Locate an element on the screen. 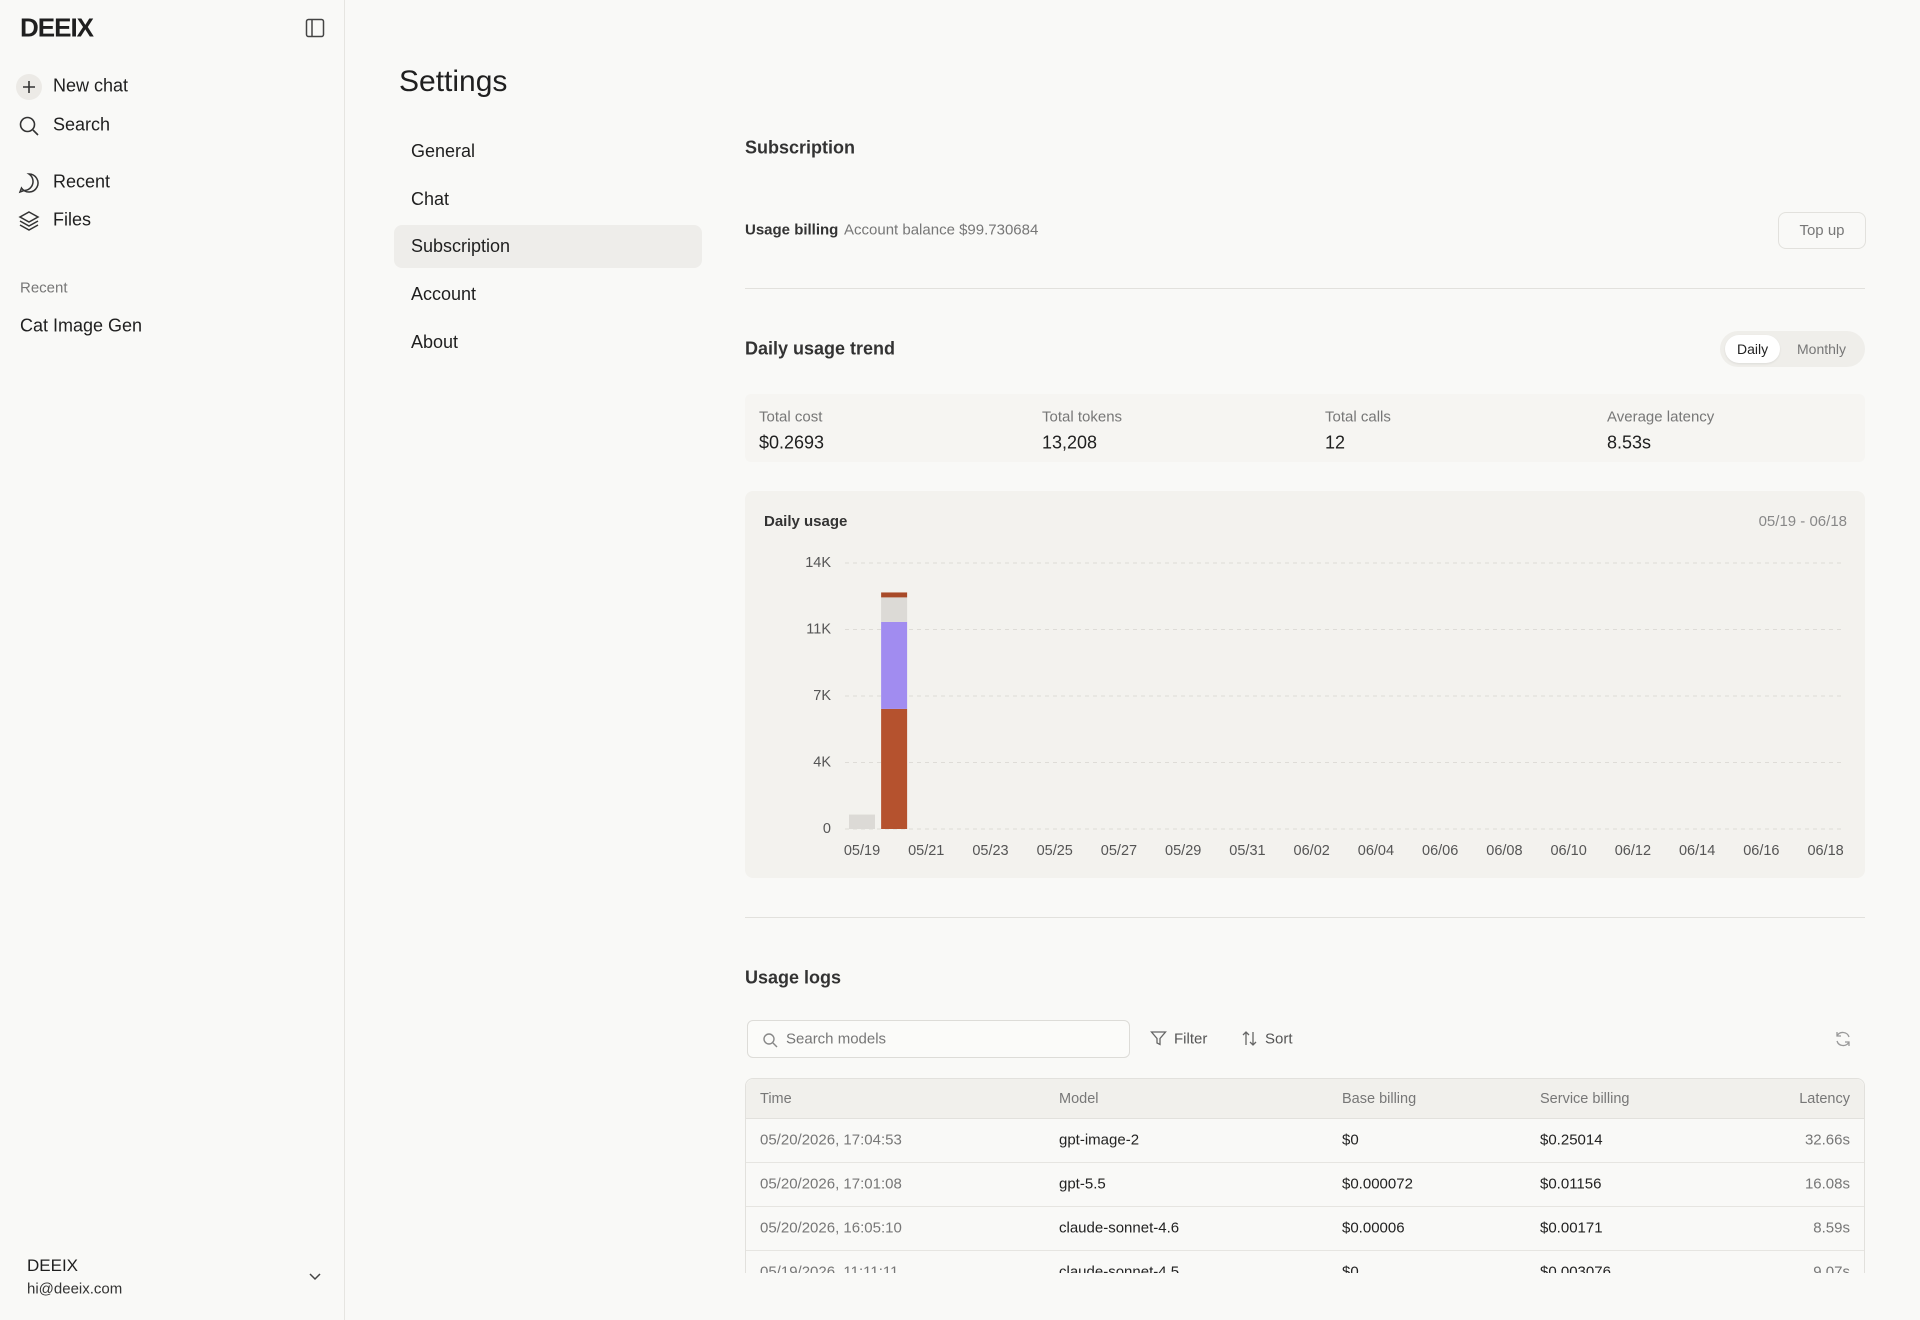 The height and width of the screenshot is (1320, 1920). sidebar-toggle is located at coordinates (315, 28).